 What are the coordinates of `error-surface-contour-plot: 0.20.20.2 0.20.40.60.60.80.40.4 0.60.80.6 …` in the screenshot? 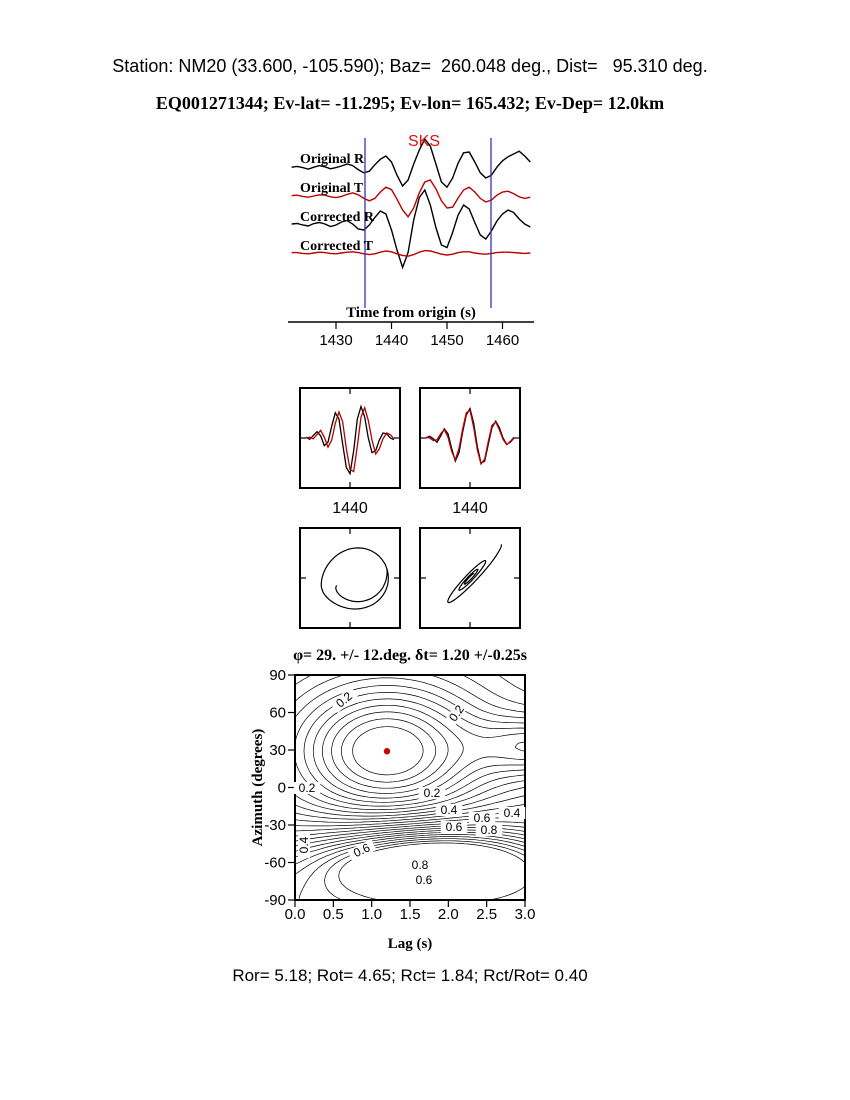 It's located at (393, 809).